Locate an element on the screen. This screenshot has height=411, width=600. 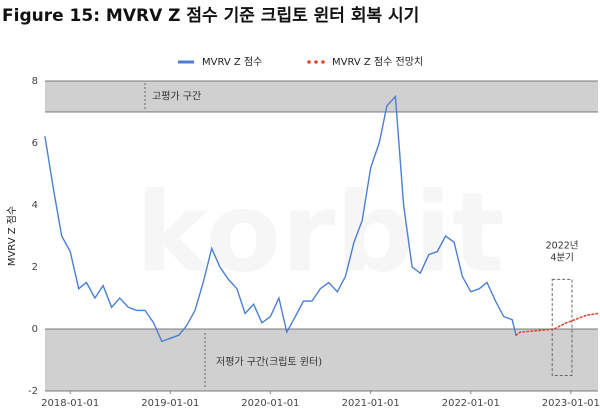
highlight-label: 4분기 is located at coordinates (562, 258).